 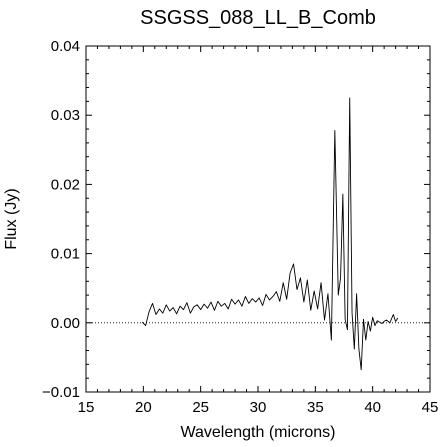 I want to click on y-tick-label: 0.00, so click(x=65, y=323).